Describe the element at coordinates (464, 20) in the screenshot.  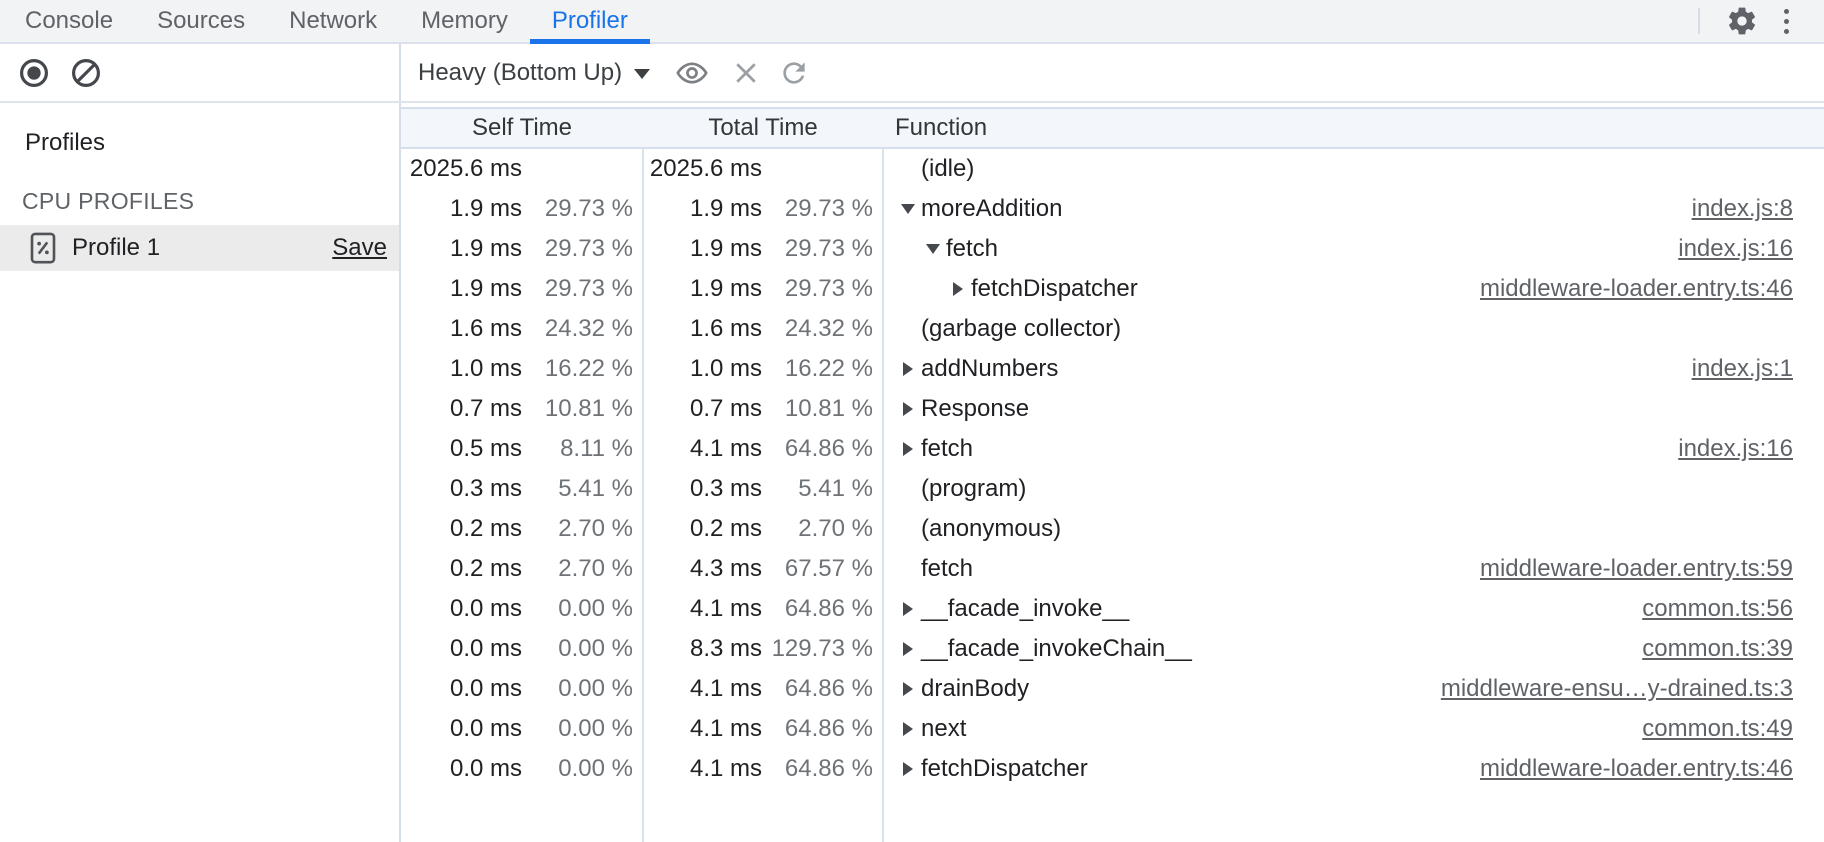
I see `tab-memory: Memory` at that location.